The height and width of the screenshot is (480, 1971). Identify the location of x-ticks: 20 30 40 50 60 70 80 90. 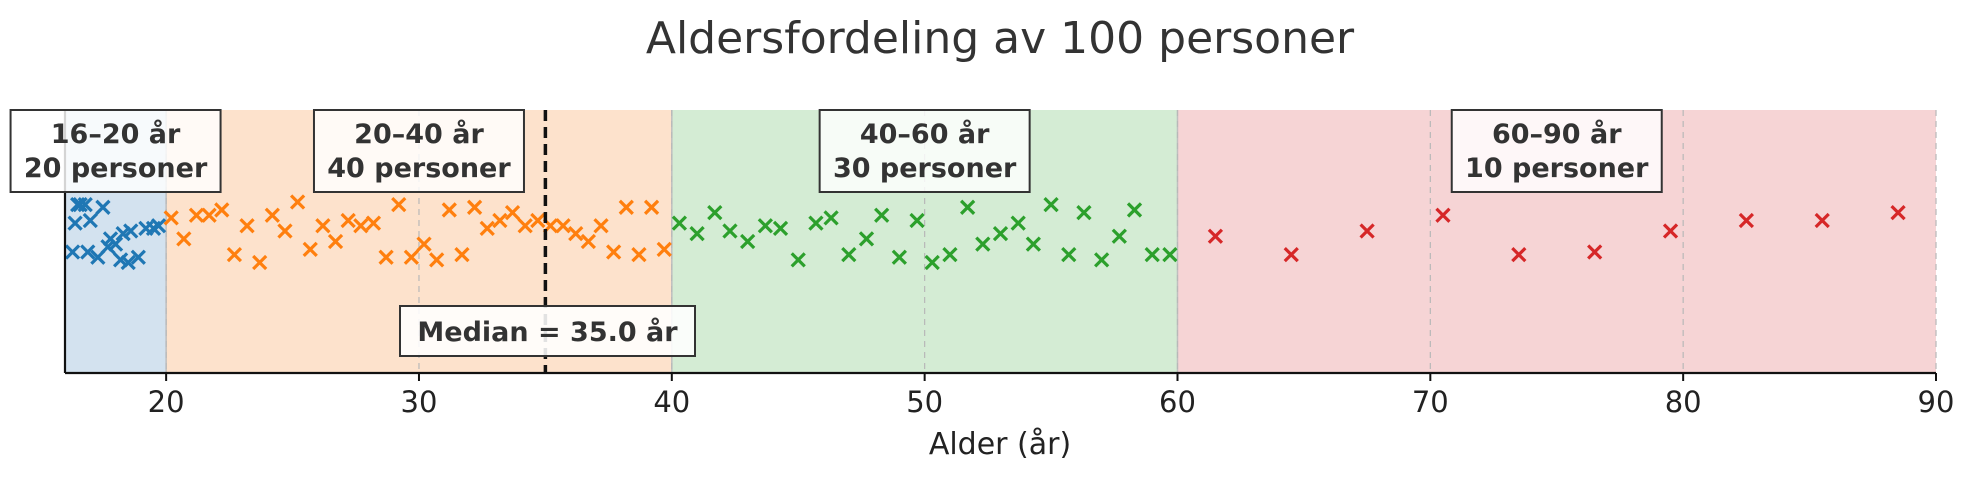
(1051, 396).